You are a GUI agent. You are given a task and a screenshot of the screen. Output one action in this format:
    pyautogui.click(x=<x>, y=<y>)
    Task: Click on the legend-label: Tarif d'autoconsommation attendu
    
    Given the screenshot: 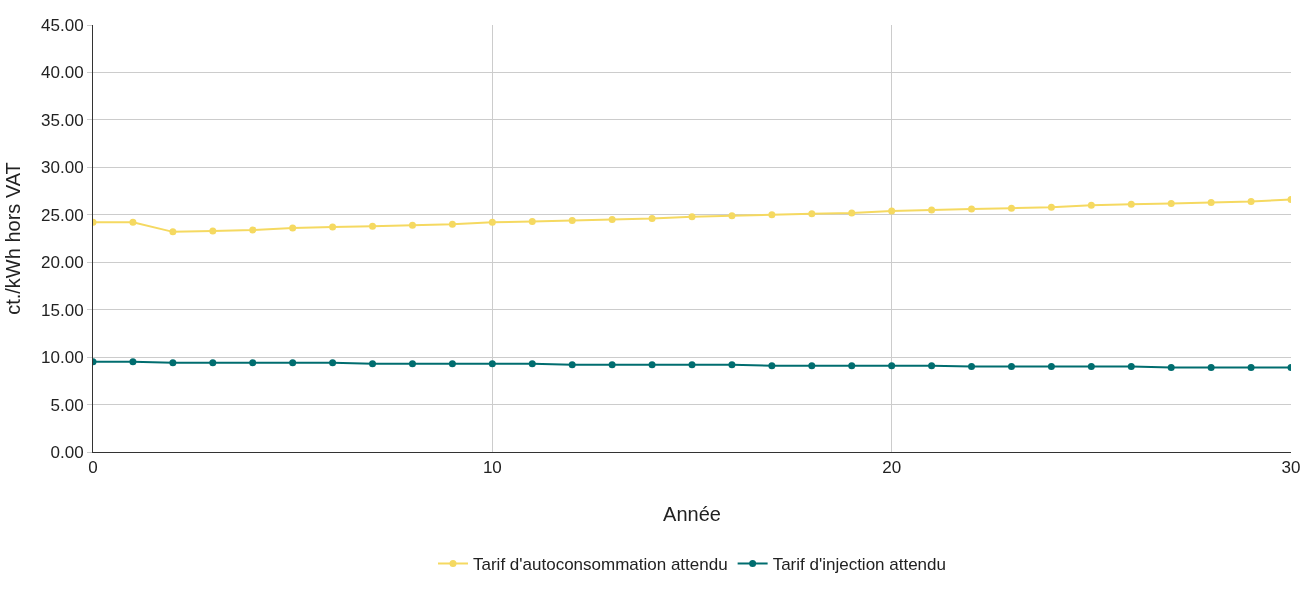 What is the action you would take?
    pyautogui.click(x=600, y=565)
    